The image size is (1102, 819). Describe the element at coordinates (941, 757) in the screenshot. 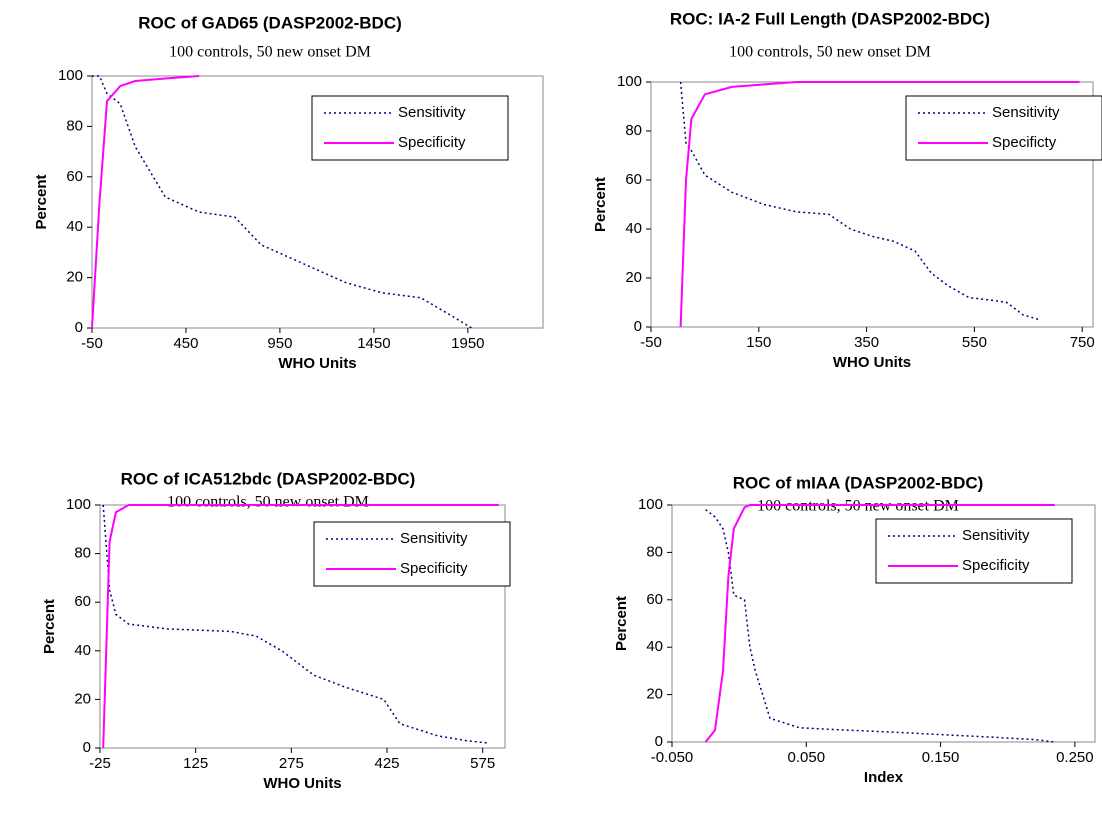

I see `x-tick-label: 0.150` at that location.